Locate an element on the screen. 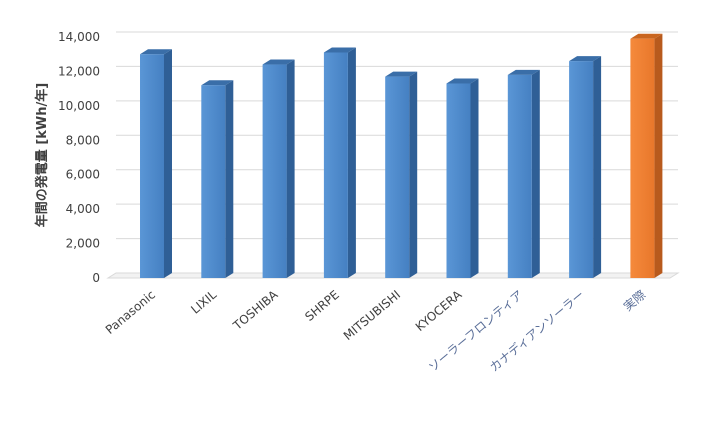 The width and height of the screenshot is (717, 425). y-axis-label: 年間の発電量 [kWh/年] is located at coordinates (42, 155).